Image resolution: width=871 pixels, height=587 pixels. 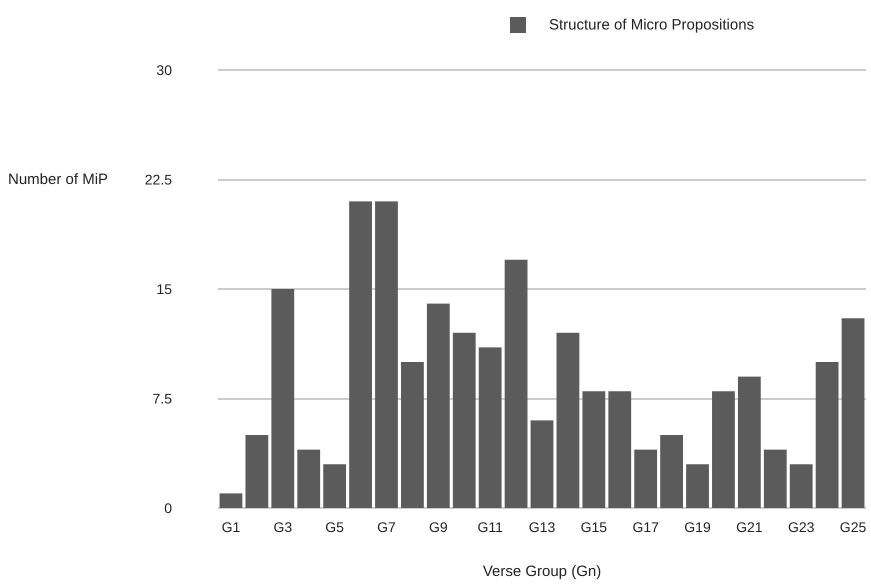 I want to click on x-tick-label: G21, so click(x=749, y=527).